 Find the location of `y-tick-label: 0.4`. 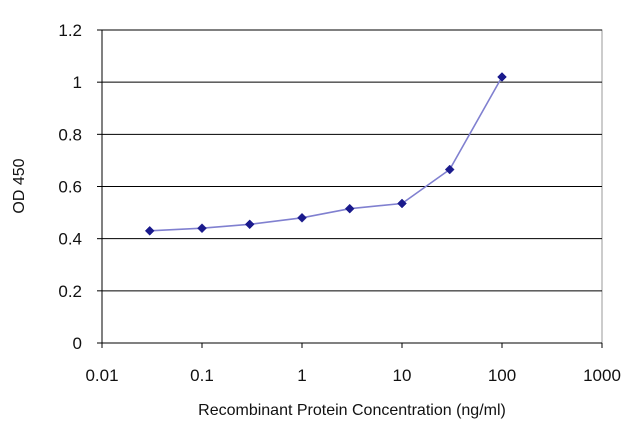

y-tick-label: 0.4 is located at coordinates (70, 239).